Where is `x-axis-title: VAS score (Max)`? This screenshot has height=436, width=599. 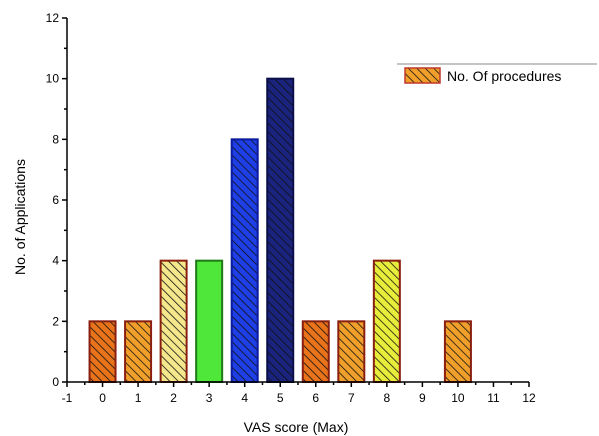 x-axis-title: VAS score (Max) is located at coordinates (296, 427).